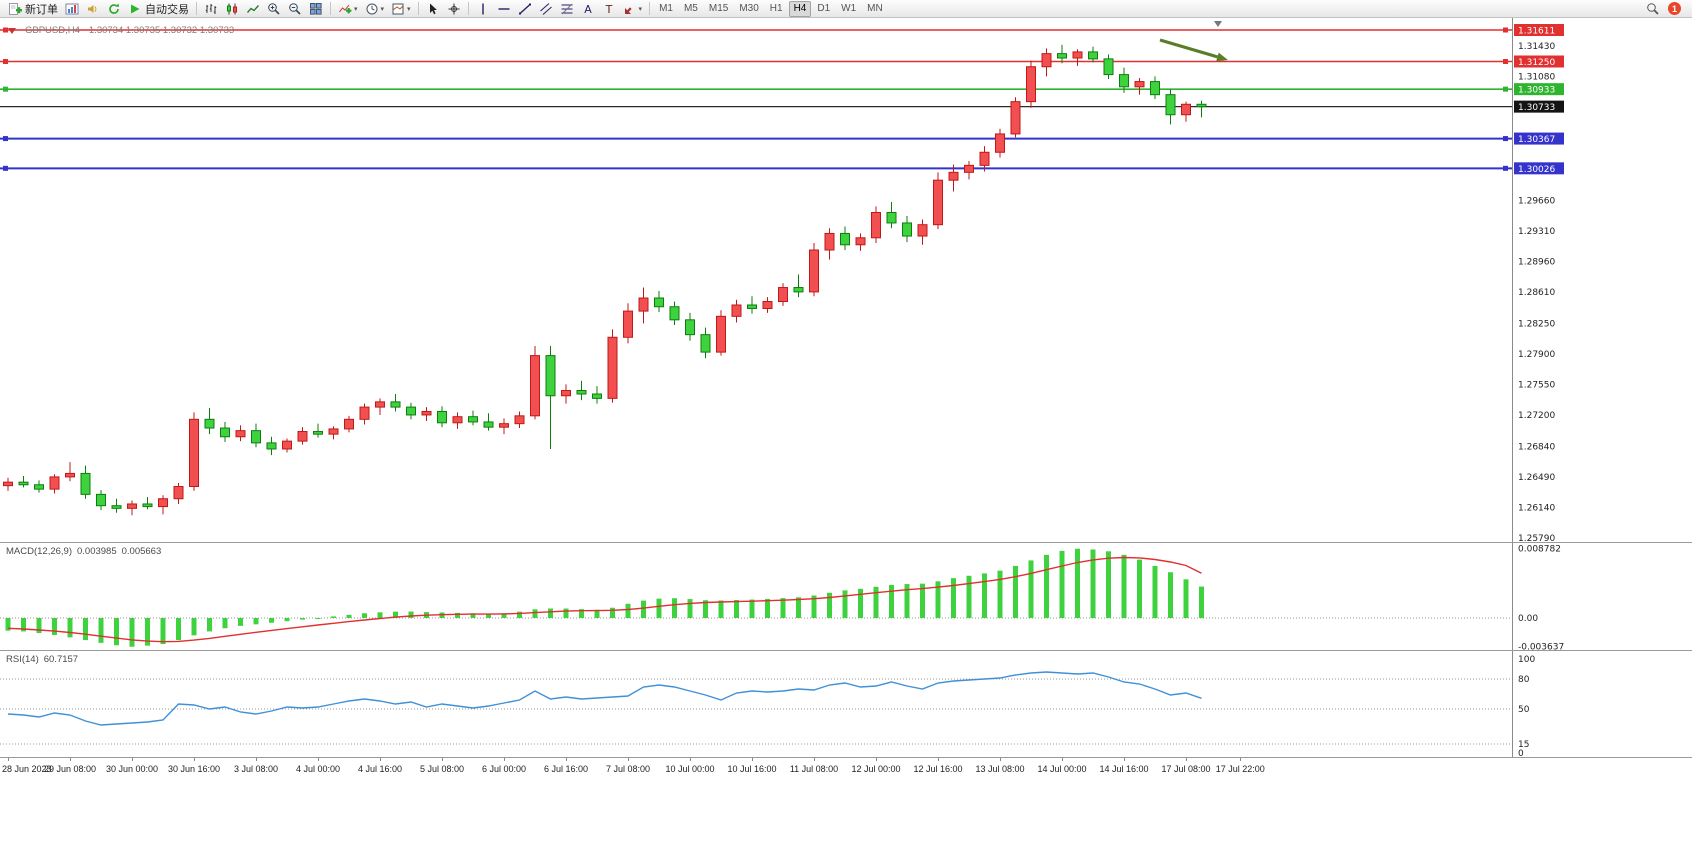  I want to click on line-chart-button, so click(253, 9).